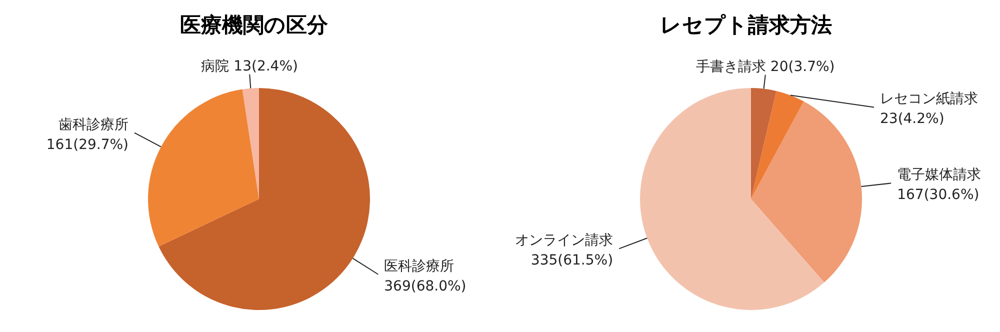 Image resolution: width=1000 pixels, height=332 pixels. What do you see at coordinates (87, 144) in the screenshot?
I see `data-label: 161(29.7%)` at bounding box center [87, 144].